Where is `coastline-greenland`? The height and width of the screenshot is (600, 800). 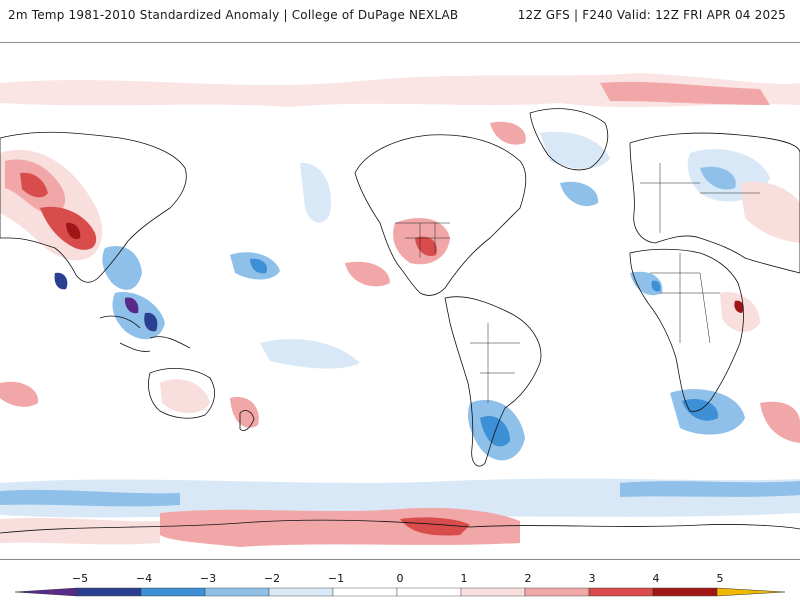
coastline-greenland is located at coordinates (569, 139).